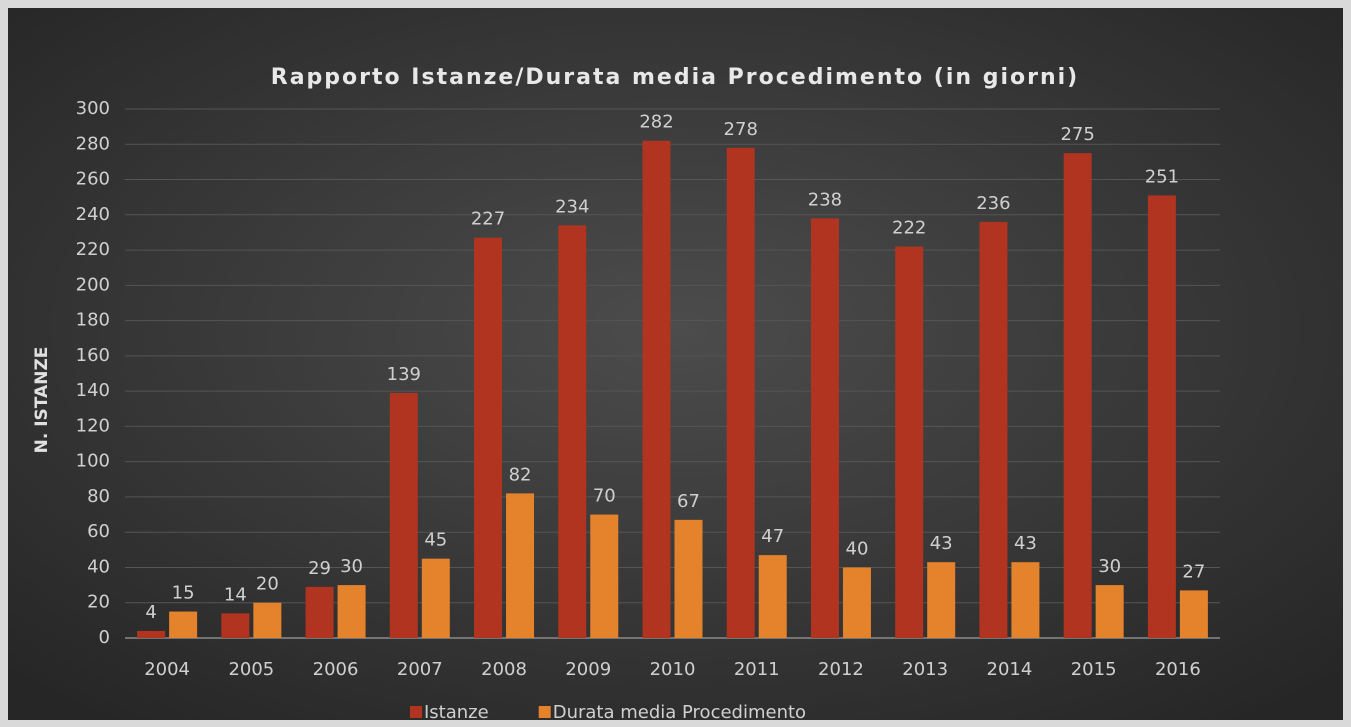 The image size is (1351, 727). What do you see at coordinates (1162, 176) in the screenshot?
I see `data-label: 251` at bounding box center [1162, 176].